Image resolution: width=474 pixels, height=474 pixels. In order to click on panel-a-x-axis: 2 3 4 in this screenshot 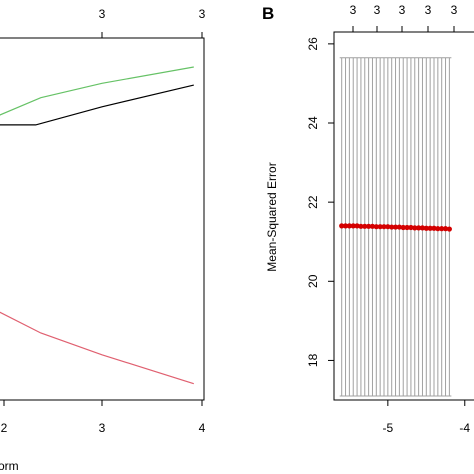, I will do `click(103, 417)`.